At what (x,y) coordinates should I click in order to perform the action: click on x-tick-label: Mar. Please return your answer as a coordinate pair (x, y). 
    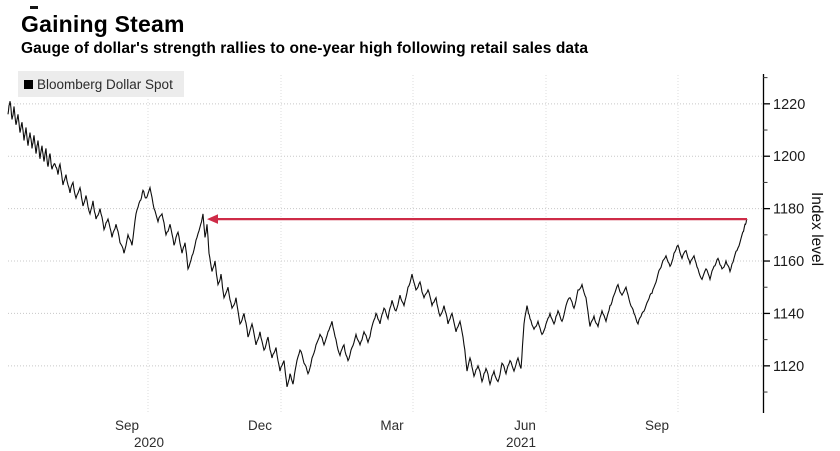
    Looking at the image, I should click on (392, 425).